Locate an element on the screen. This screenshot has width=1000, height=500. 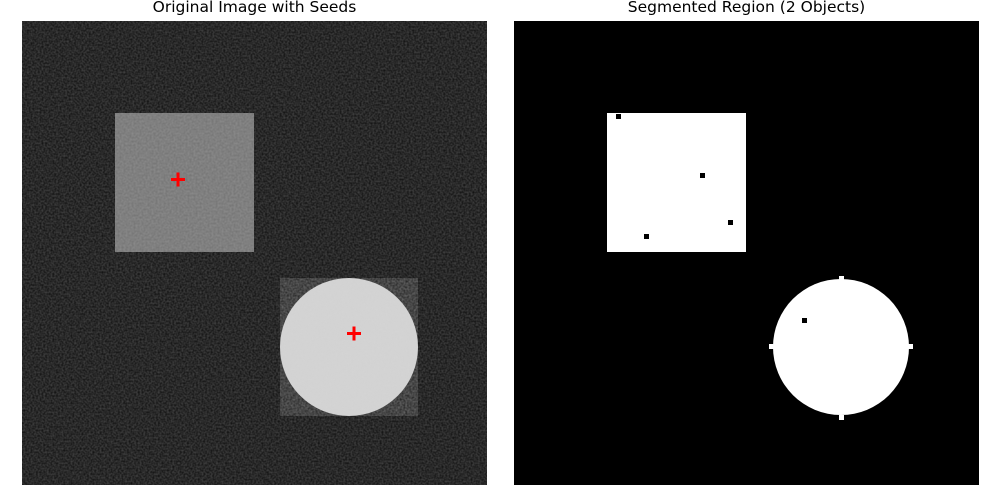
left-panel-title: Original Image with Seeds is located at coordinates (254, 8).